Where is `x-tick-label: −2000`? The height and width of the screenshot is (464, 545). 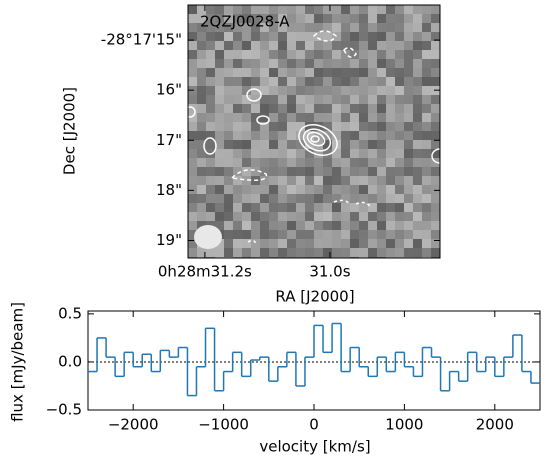
x-tick-label: −2000 is located at coordinates (133, 425).